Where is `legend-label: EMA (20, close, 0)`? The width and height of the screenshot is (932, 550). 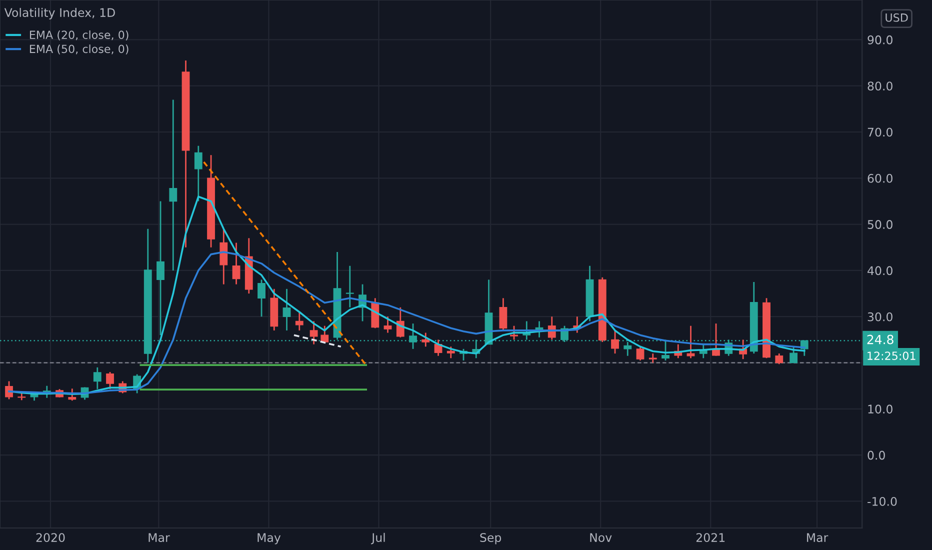
legend-label: EMA (20, close, 0) is located at coordinates (79, 35).